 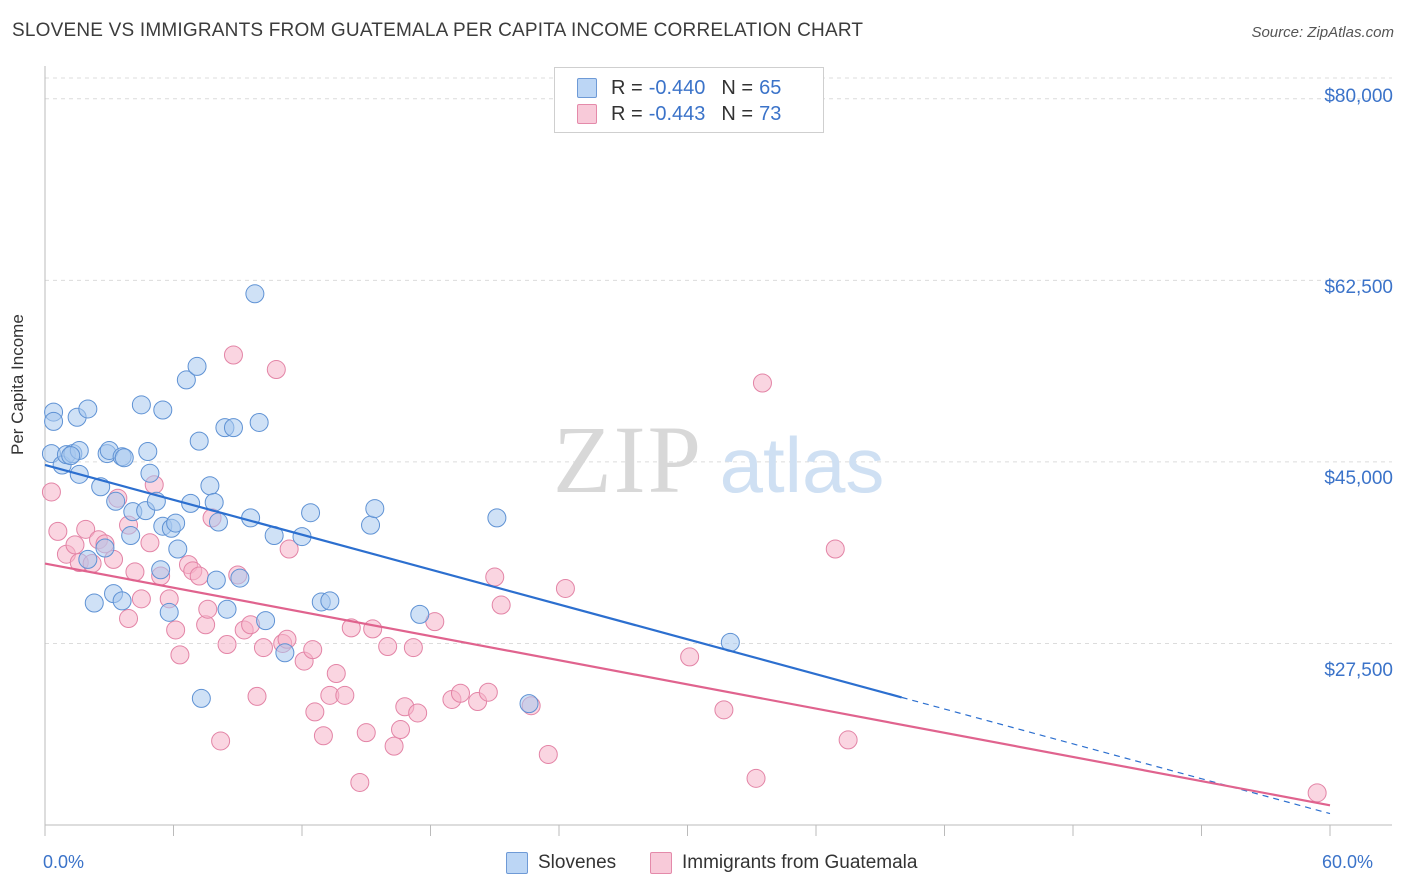 I want to click on legend-swatch-blue, so click(x=587, y=88).